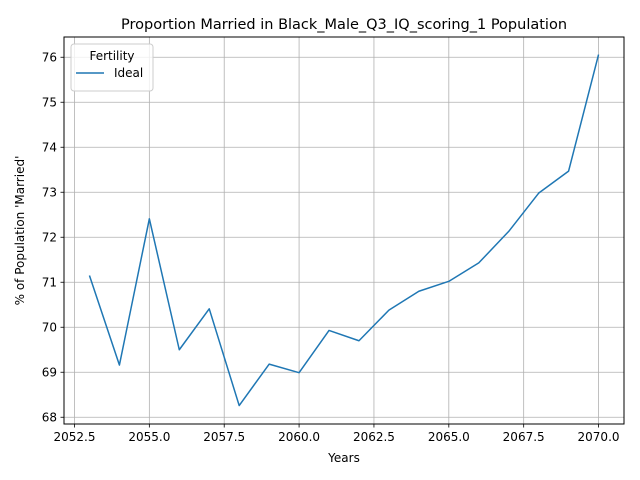  What do you see at coordinates (224, 437) in the screenshot?
I see `x-tick-label: 2057.5` at bounding box center [224, 437].